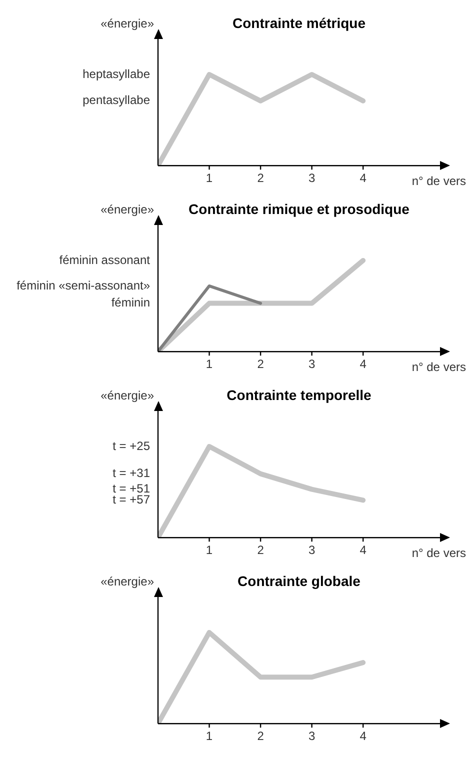  I want to click on text: t = +31, so click(131, 473).